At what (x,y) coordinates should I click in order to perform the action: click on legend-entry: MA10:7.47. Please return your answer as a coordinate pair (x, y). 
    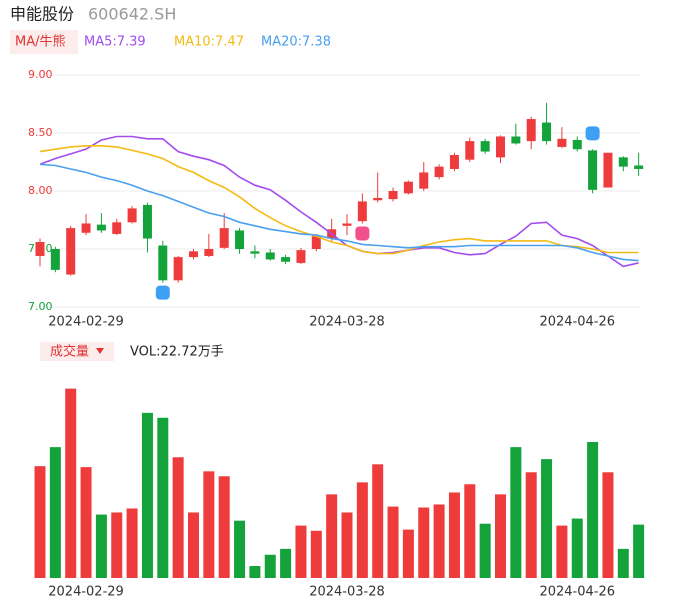
    Looking at the image, I should click on (209, 42).